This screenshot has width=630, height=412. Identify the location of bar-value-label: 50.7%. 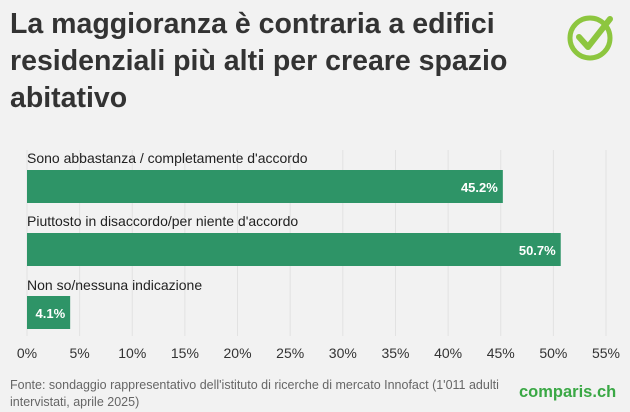
(537, 250).